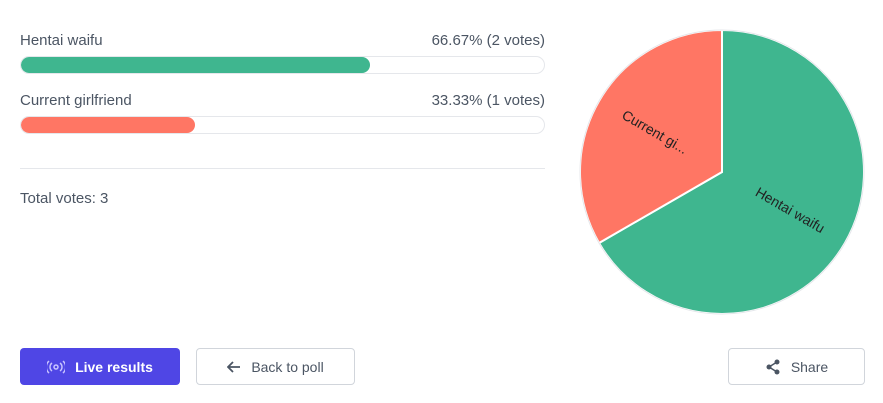 The width and height of the screenshot is (883, 403). What do you see at coordinates (488, 100) in the screenshot?
I see `option-result: 33.33% (1 votes)` at bounding box center [488, 100].